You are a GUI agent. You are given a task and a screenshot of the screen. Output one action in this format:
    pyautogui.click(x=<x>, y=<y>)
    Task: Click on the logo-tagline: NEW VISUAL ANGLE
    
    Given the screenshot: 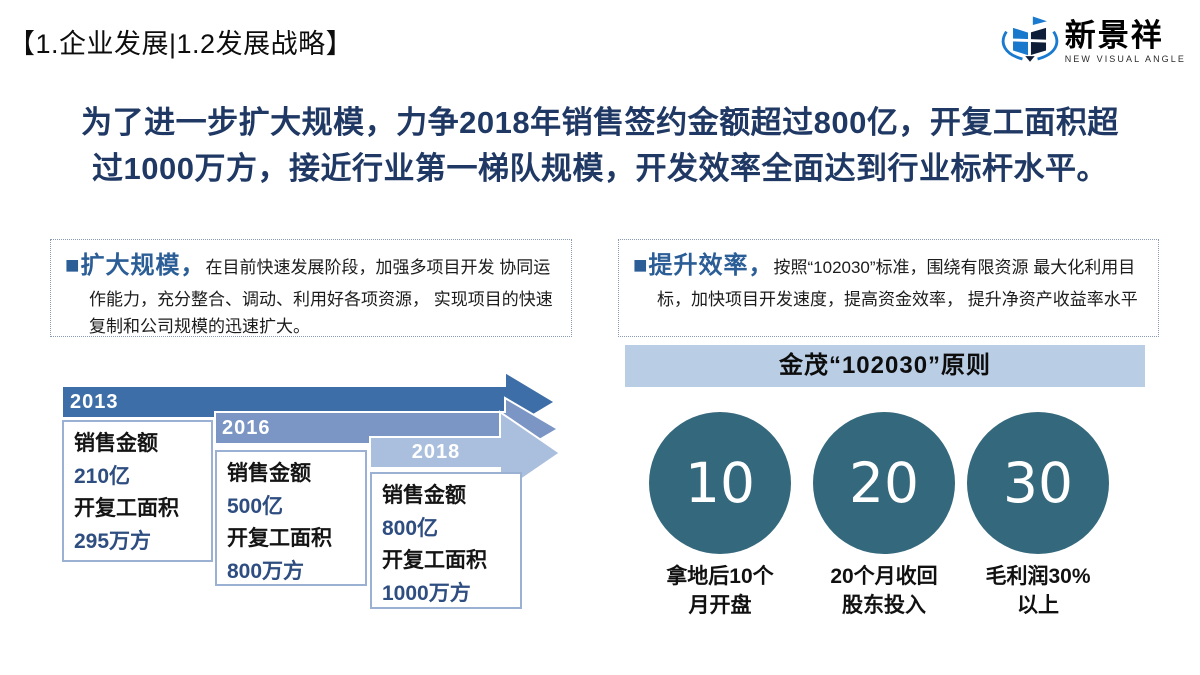 What is the action you would take?
    pyautogui.click(x=1125, y=58)
    